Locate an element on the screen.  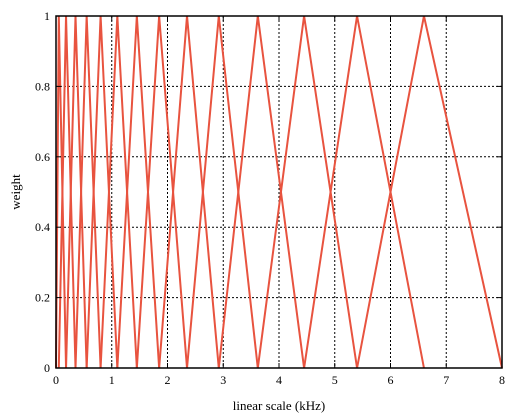
x-tick-label: 3 is located at coordinates (223, 380).